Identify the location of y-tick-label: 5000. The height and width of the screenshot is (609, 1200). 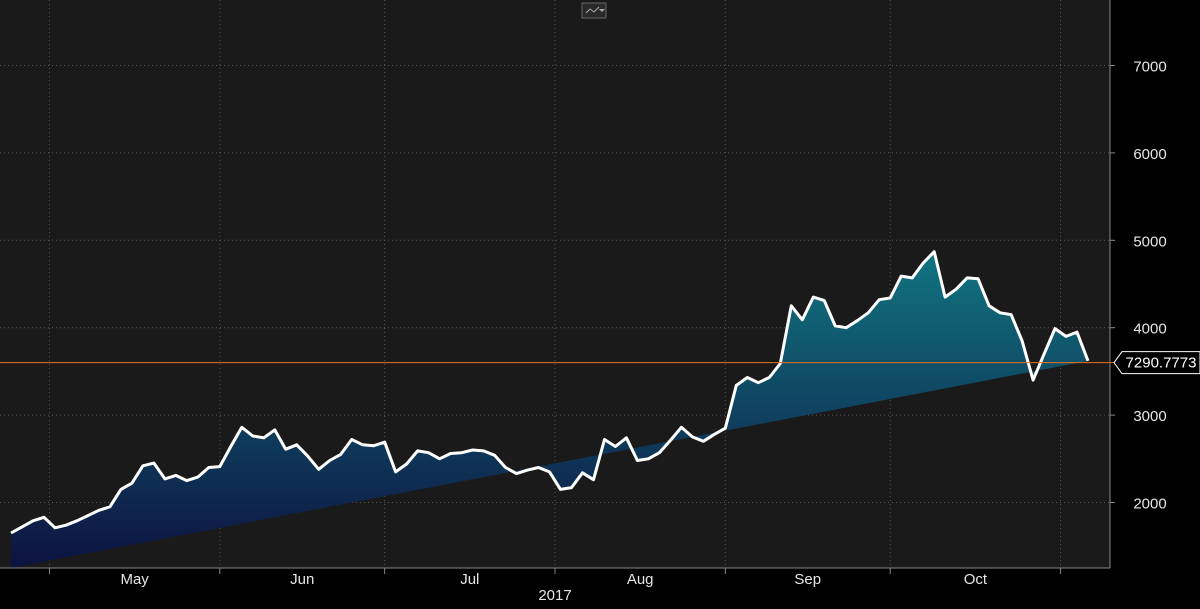
(1149, 241).